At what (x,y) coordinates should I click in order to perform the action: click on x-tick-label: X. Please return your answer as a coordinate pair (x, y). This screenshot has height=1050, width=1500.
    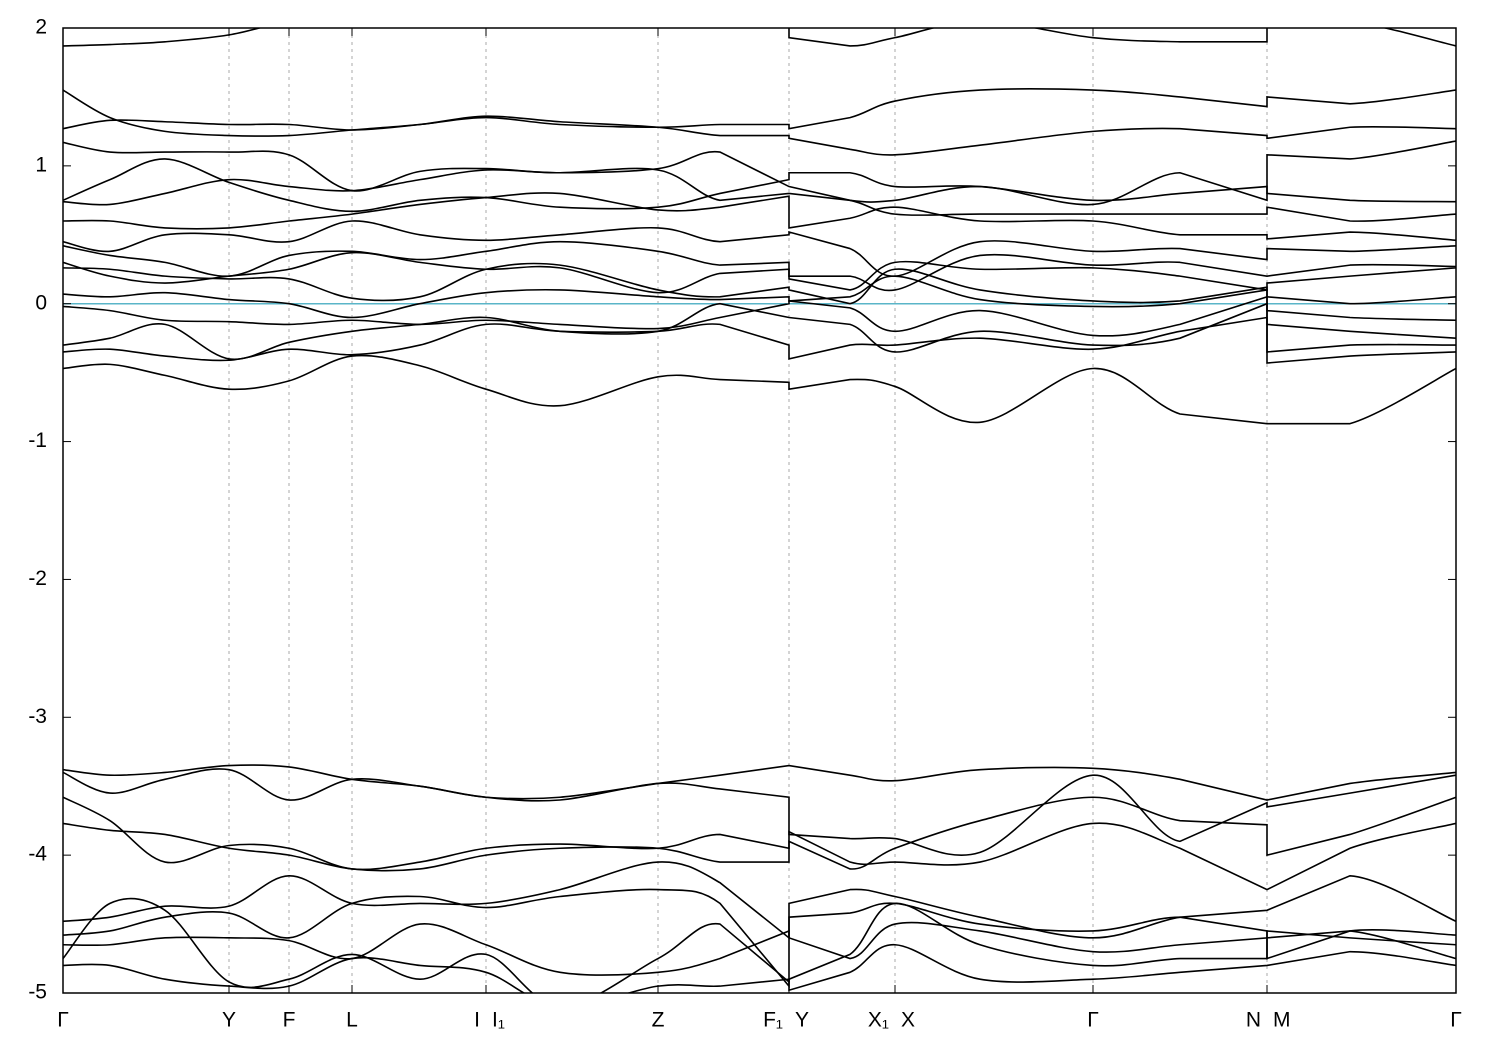
    Looking at the image, I should click on (908, 1020).